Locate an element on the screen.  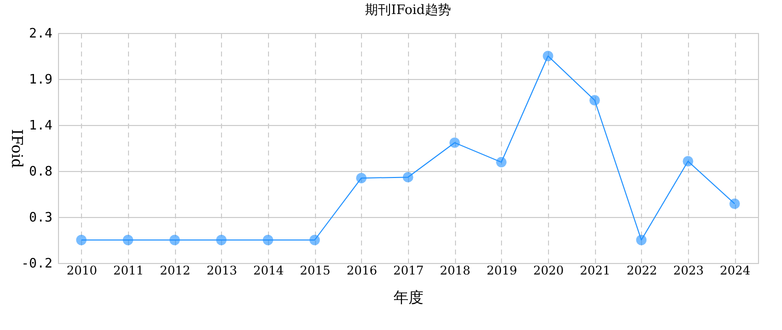
x-tick-label: 2011 is located at coordinates (128, 271).